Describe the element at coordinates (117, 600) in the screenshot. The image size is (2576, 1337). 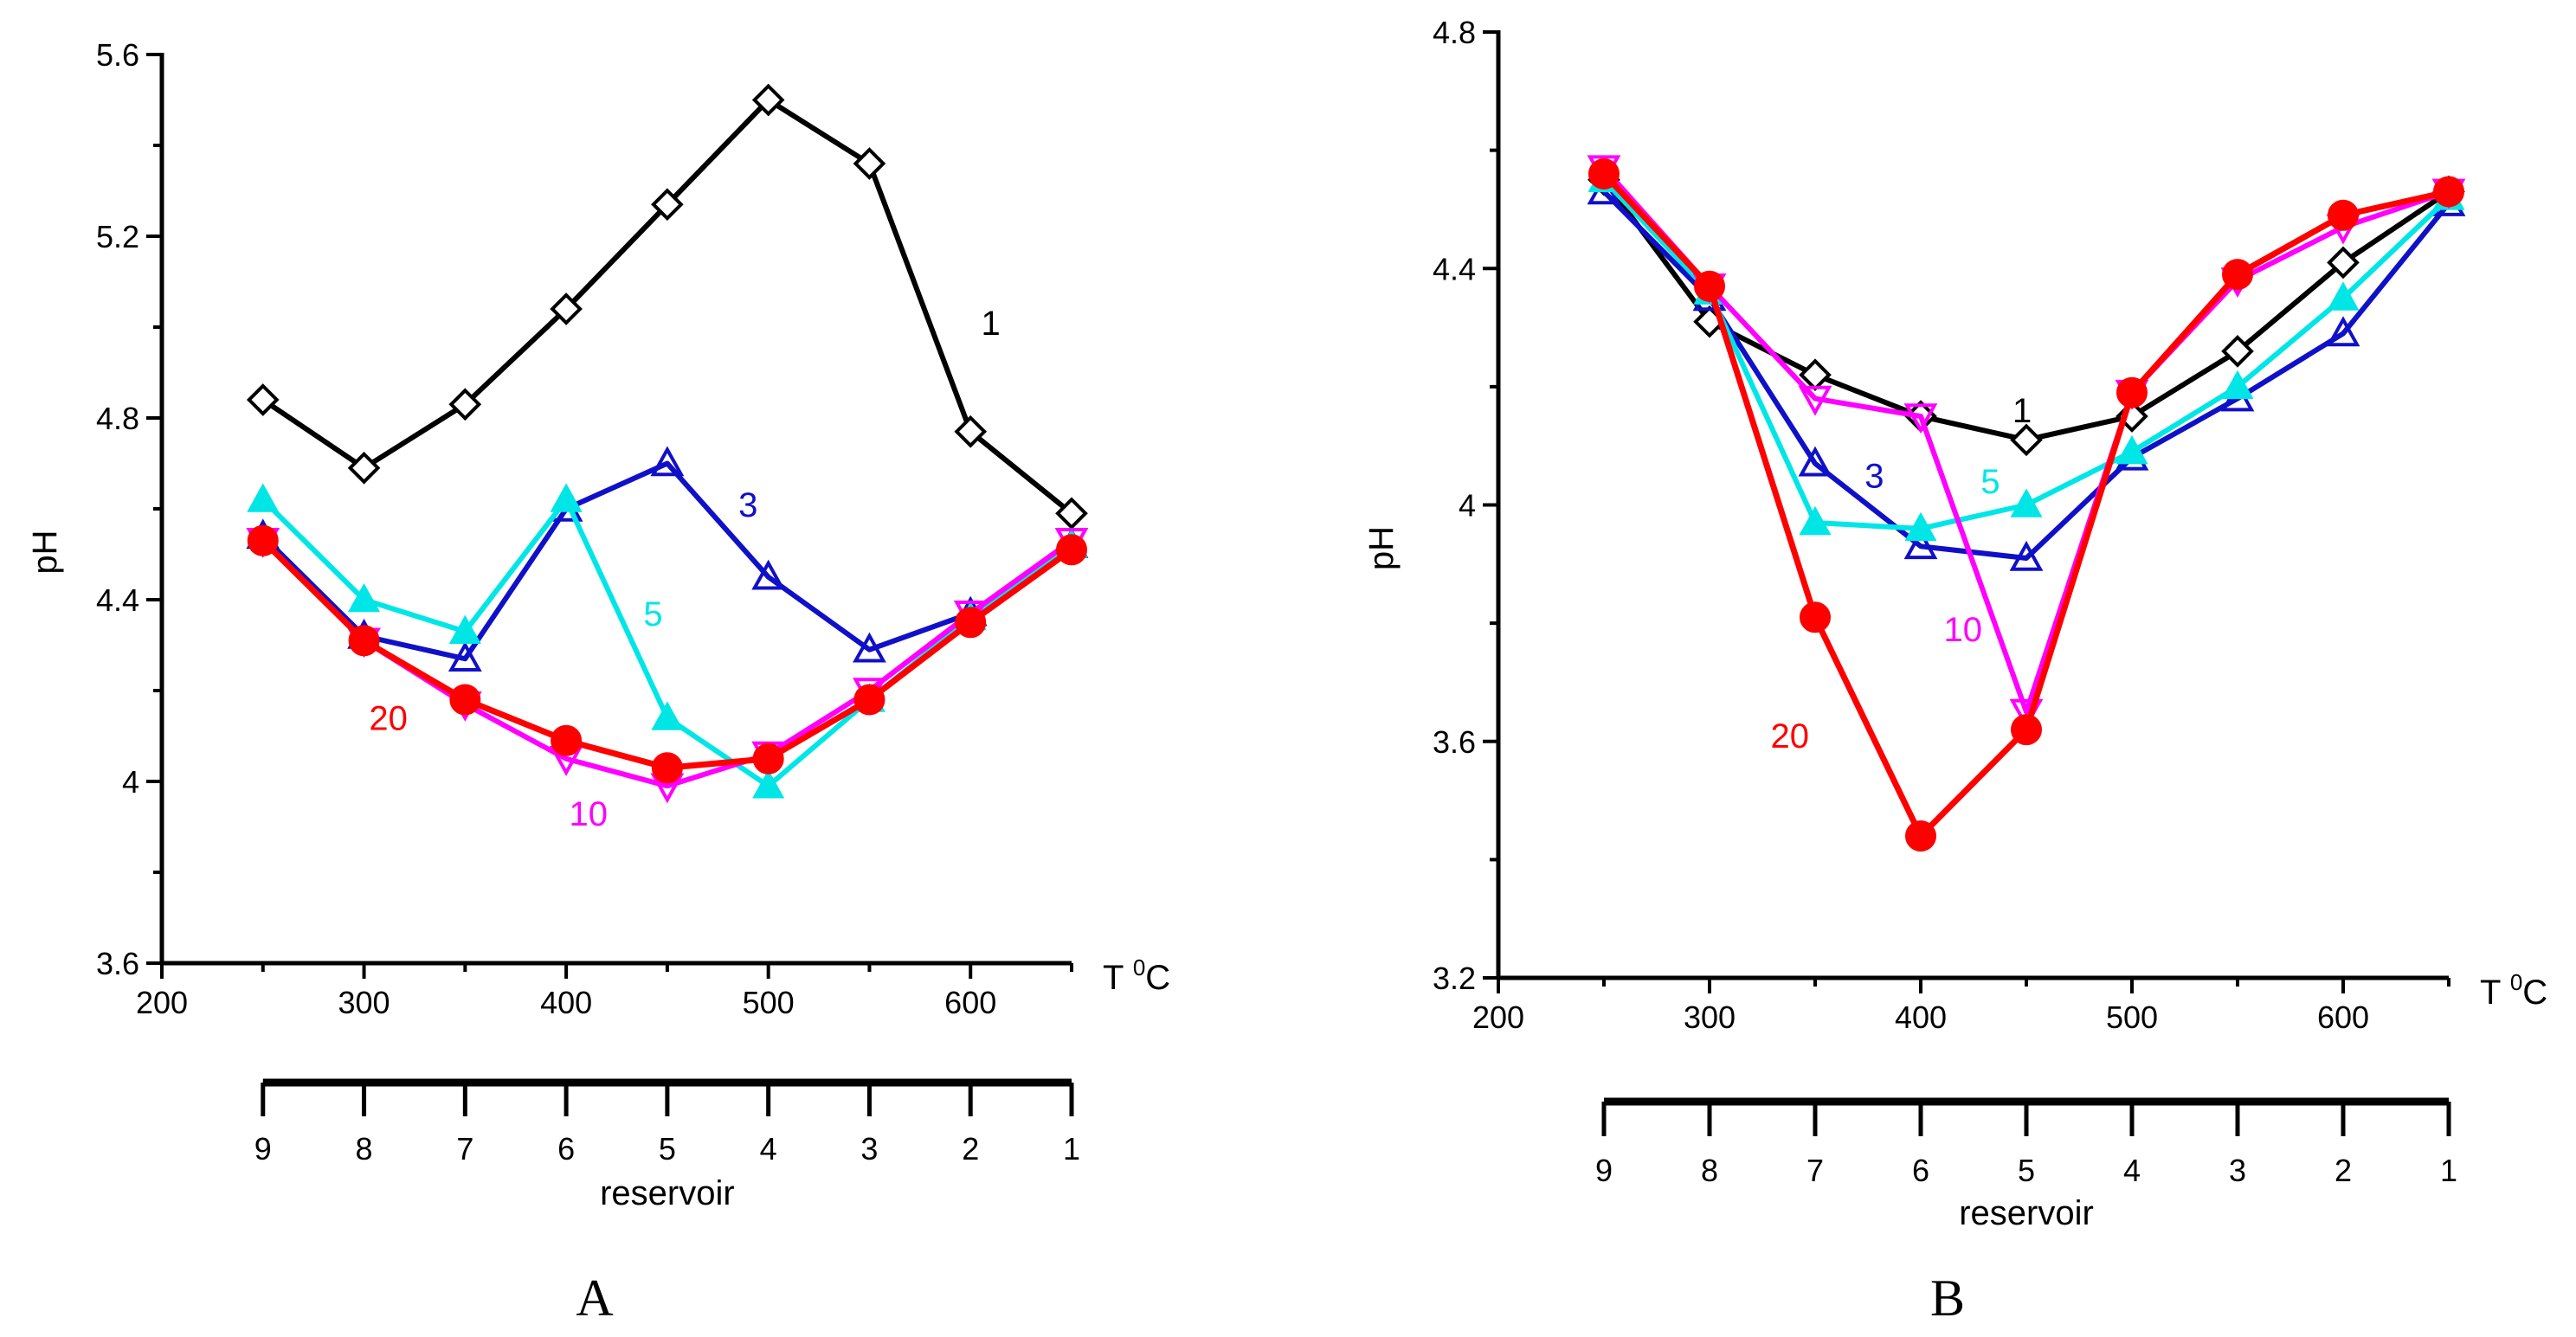
I see `y-tick-label: 4.4` at that location.